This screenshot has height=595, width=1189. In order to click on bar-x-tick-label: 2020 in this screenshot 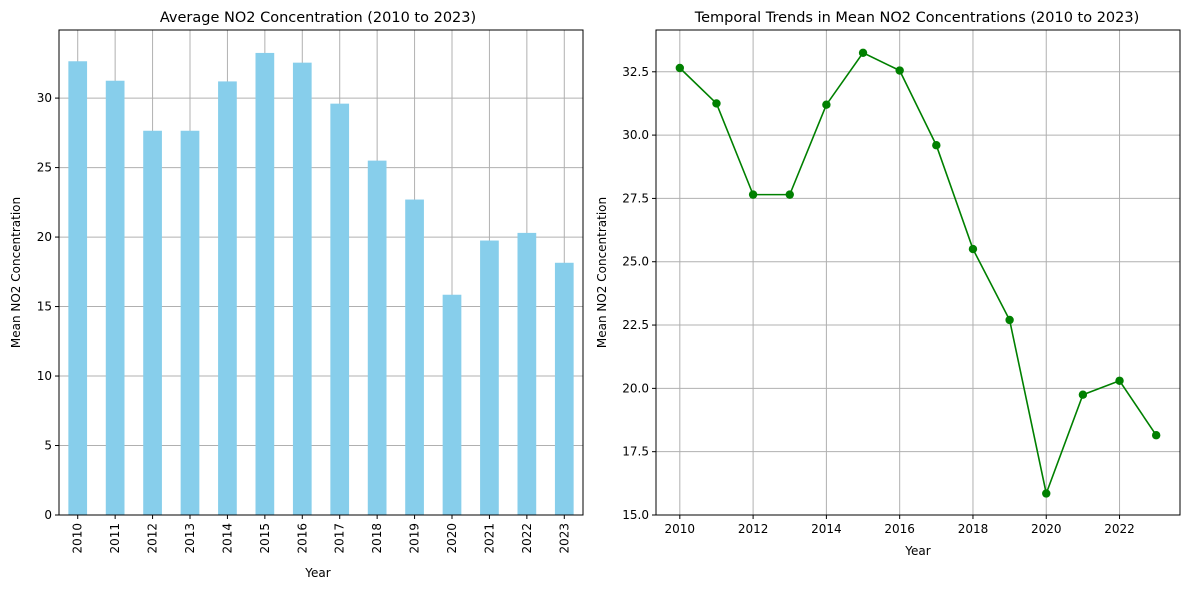, I will do `click(452, 538)`.